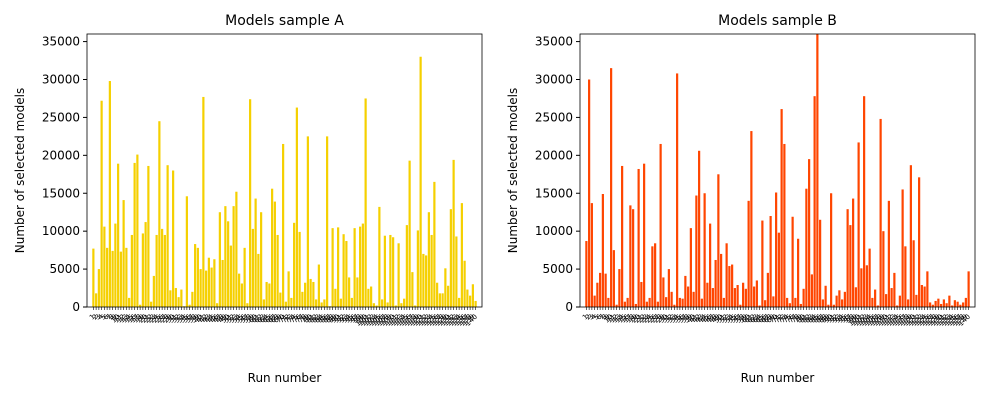 The width and height of the screenshot is (1000, 400). Describe the element at coordinates (336, 319) in the screenshot. I see `x-tick-label: 90` at that location.